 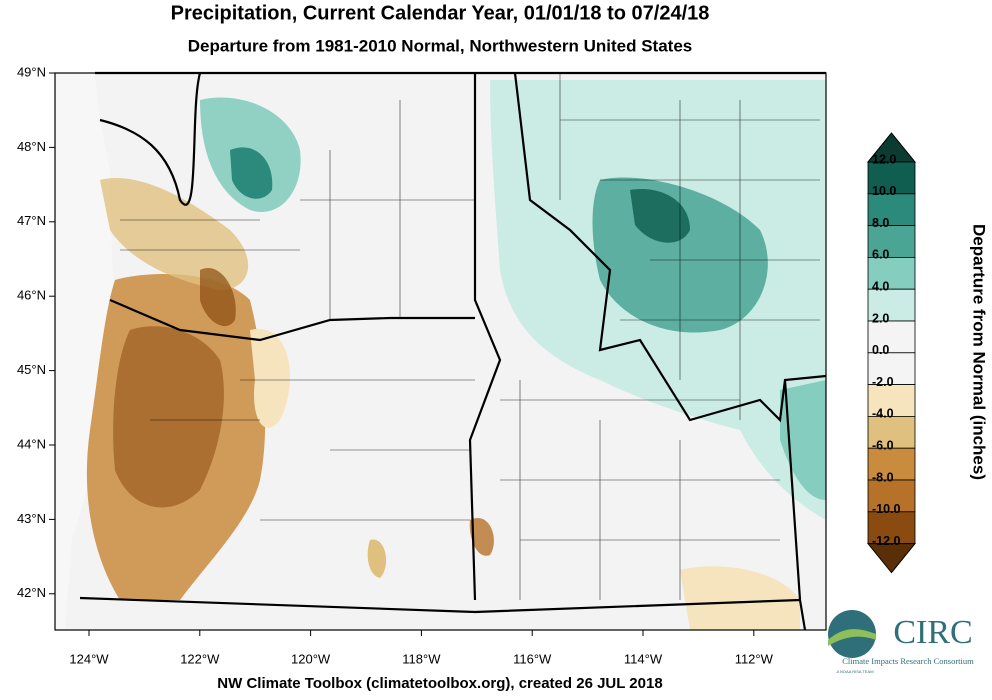 I want to click on wet-region, so click(x=803, y=440).